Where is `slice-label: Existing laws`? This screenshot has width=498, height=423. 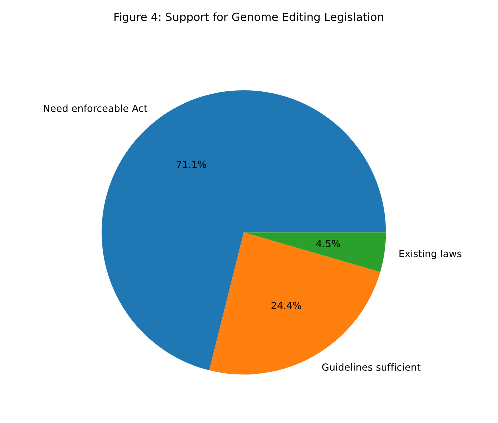 slice-label: Existing laws is located at coordinates (431, 255).